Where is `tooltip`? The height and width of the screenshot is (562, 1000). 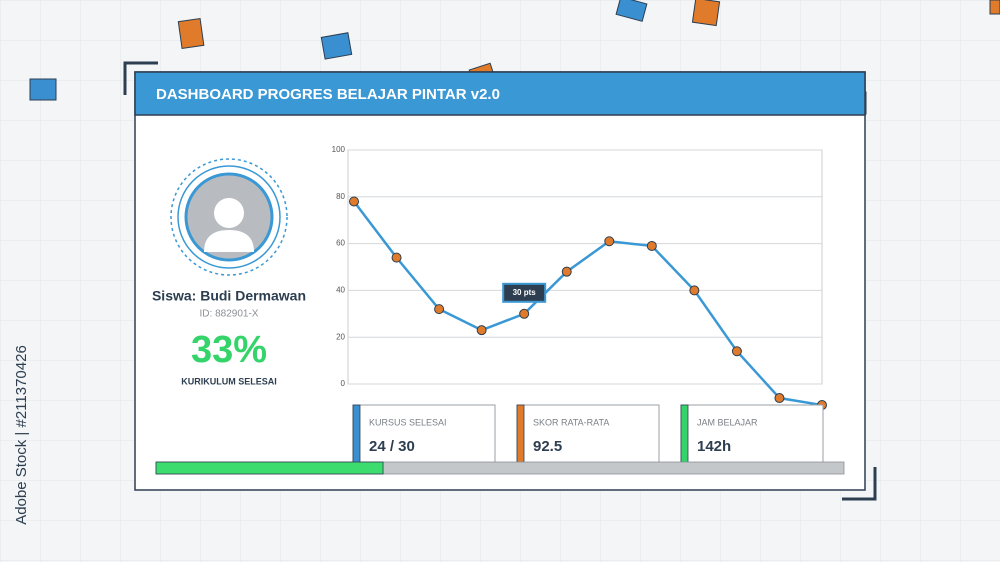 tooltip is located at coordinates (524, 292).